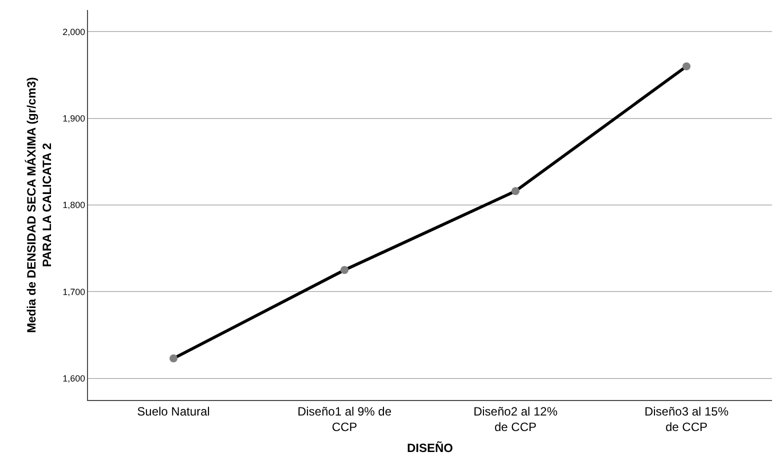 The image size is (782, 468). What do you see at coordinates (515, 419) in the screenshot?
I see `x-tick-label: Diseño2 al 12% de CCP` at bounding box center [515, 419].